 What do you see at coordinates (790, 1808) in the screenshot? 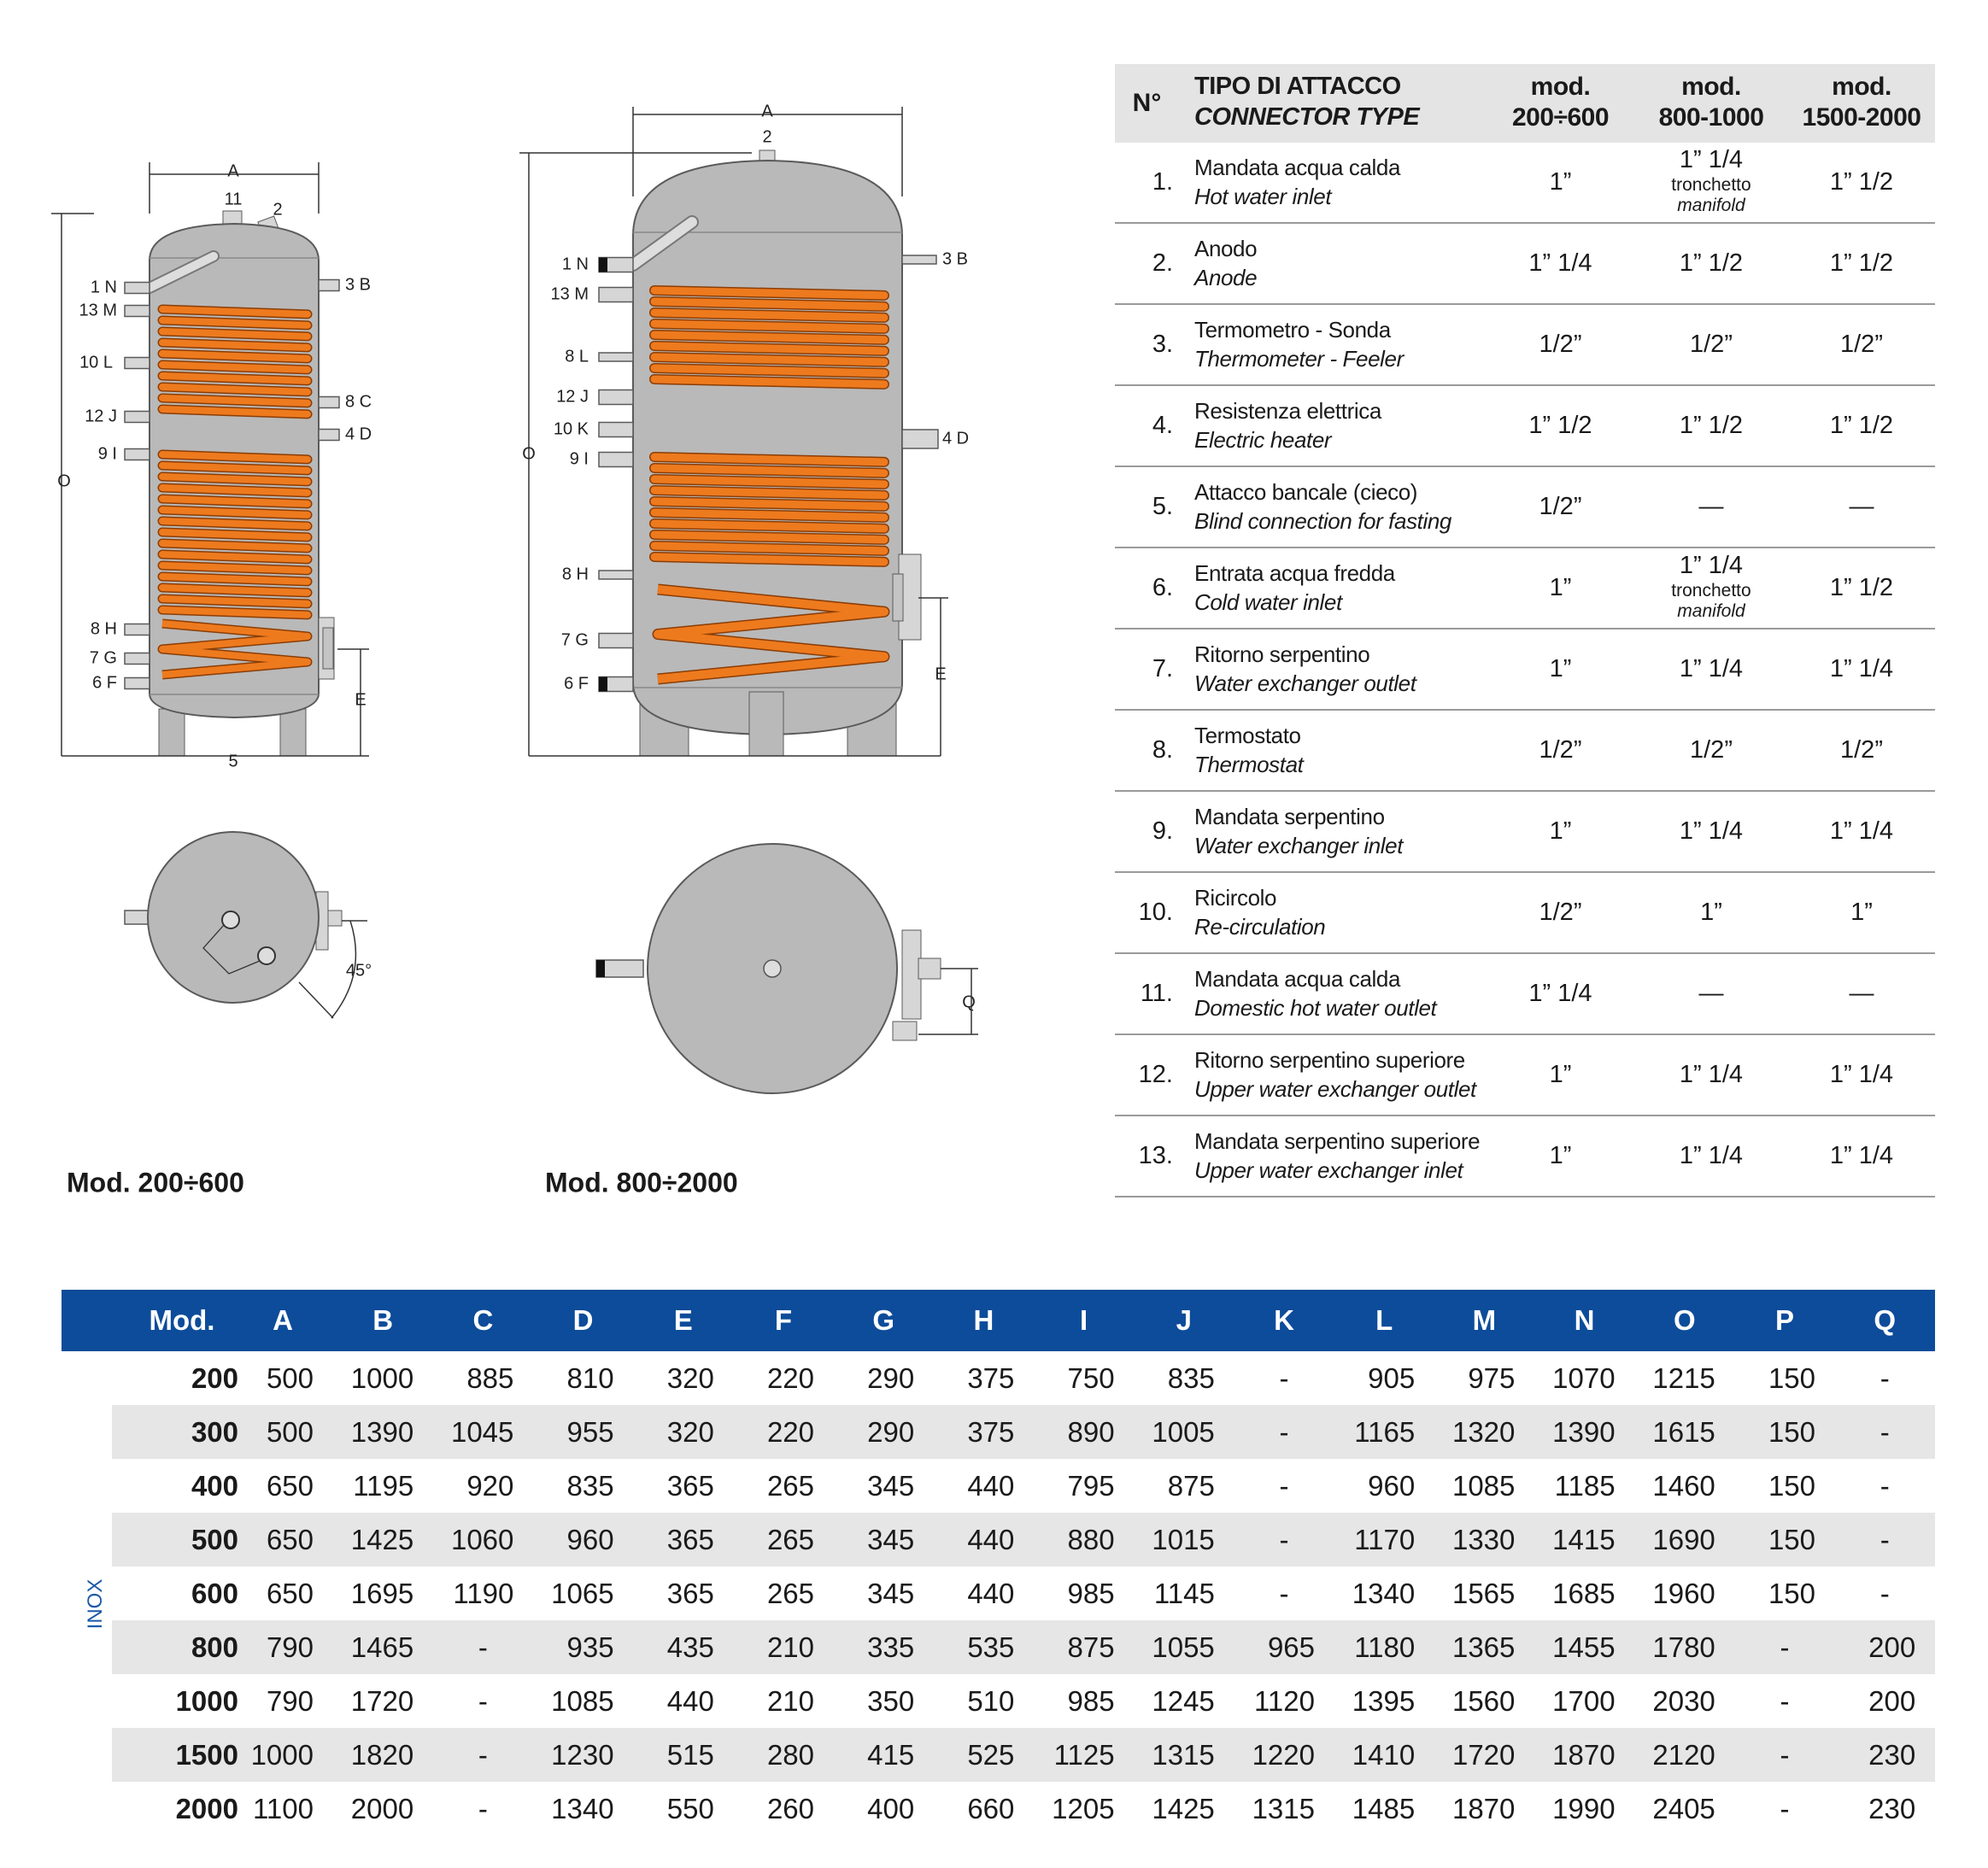
I see `dimension-value: 260` at bounding box center [790, 1808].